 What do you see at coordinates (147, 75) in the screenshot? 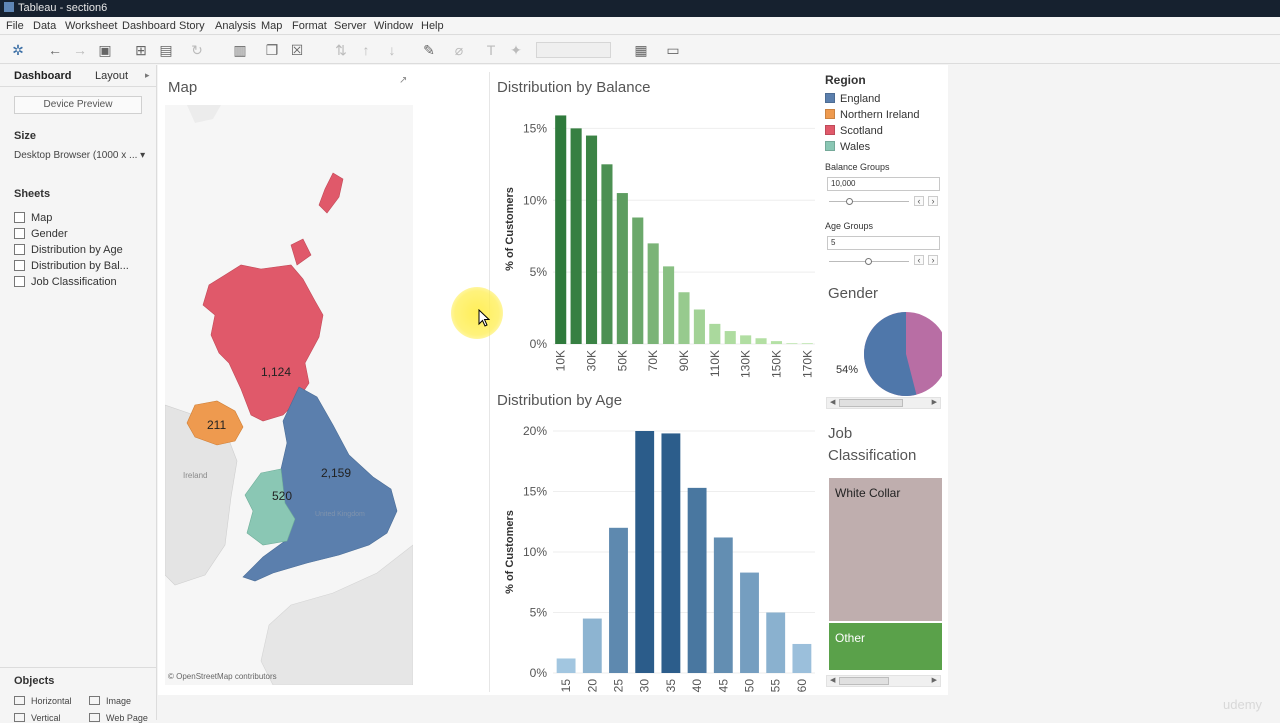
I see `panel-menu-icon: ▸` at bounding box center [147, 75].